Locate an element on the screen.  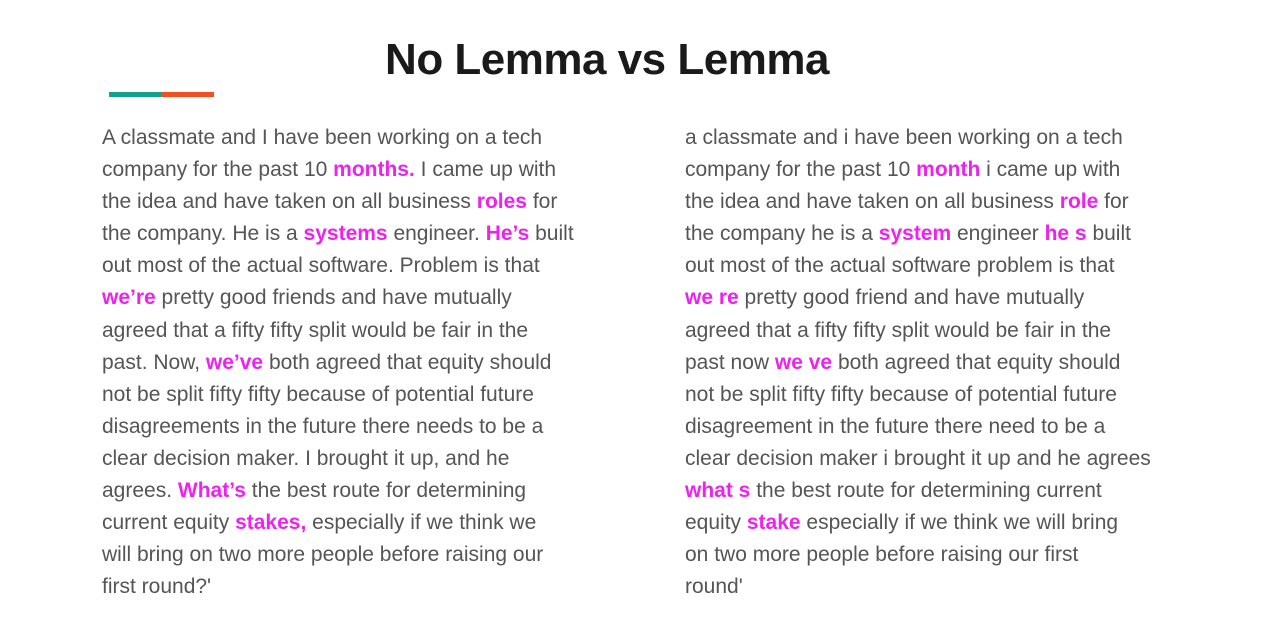
highlighted-word: months. is located at coordinates (374, 170).